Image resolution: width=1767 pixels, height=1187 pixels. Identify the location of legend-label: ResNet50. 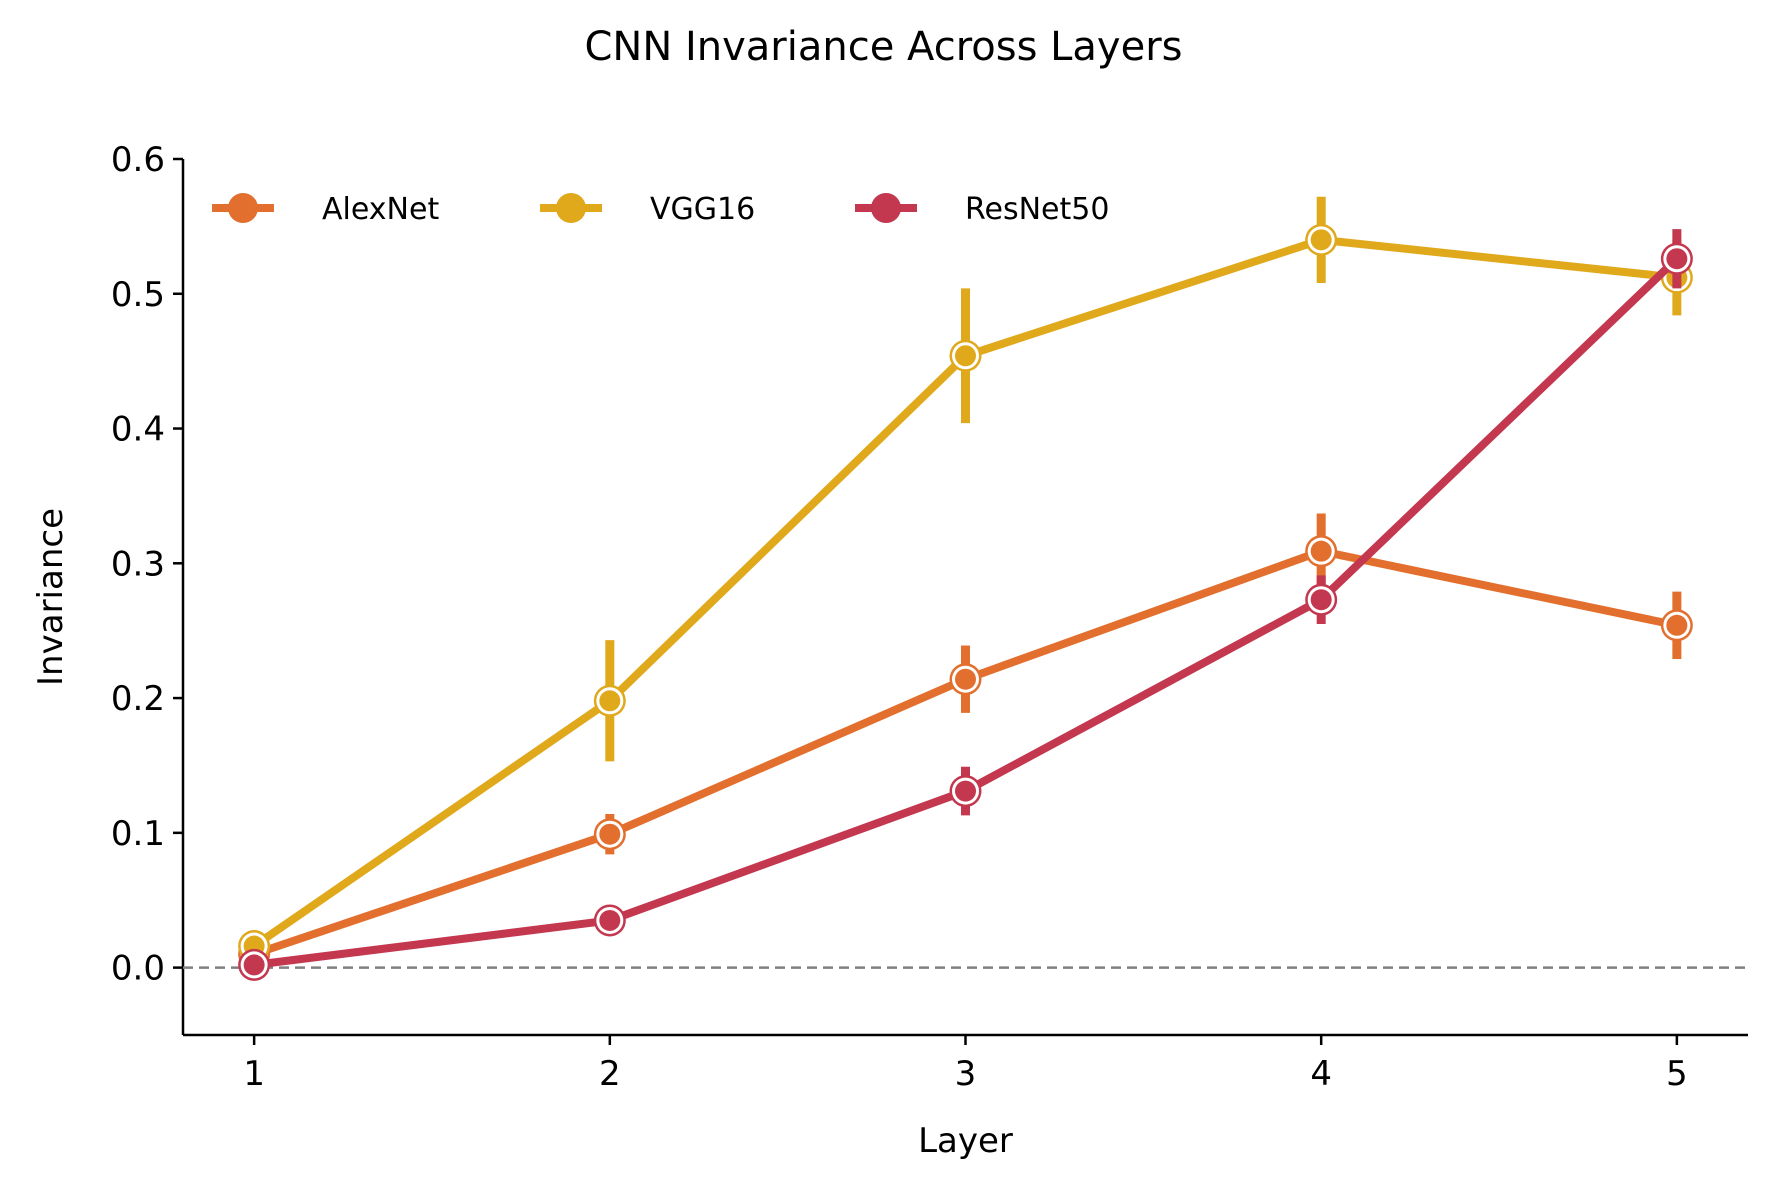
(1037, 209).